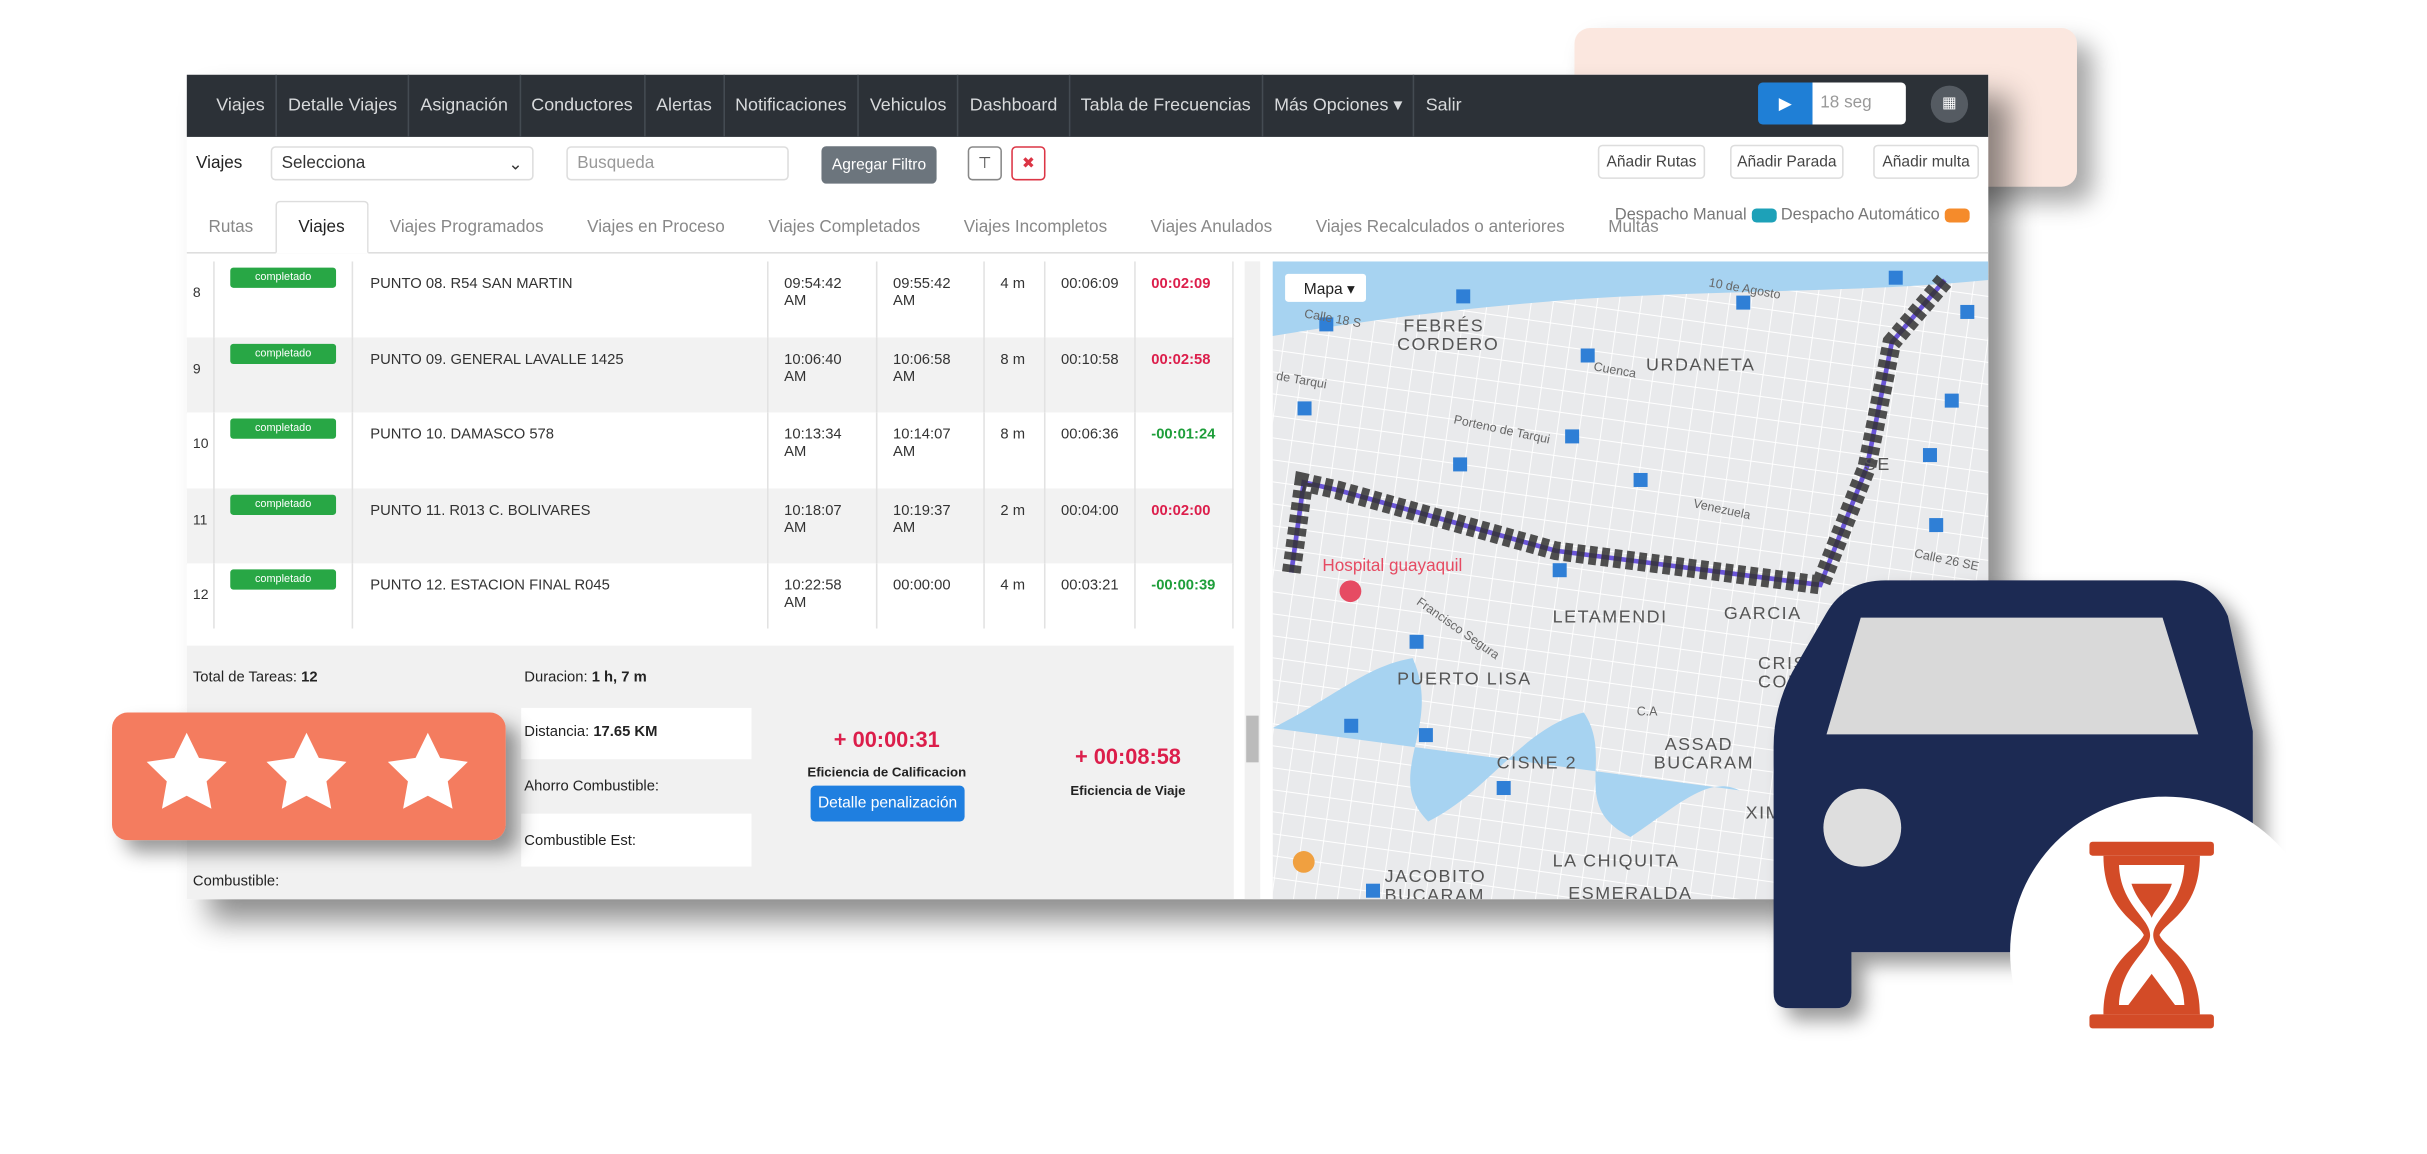  What do you see at coordinates (283, 579) in the screenshot?
I see `status-badge: completado` at bounding box center [283, 579].